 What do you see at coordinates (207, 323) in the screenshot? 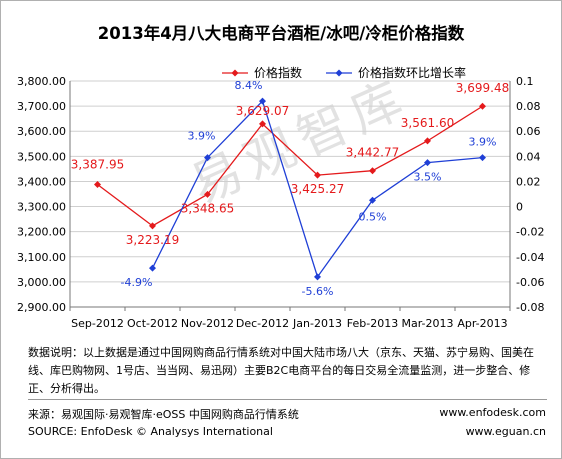
I see `x-tick-label: Nov-2012` at bounding box center [207, 323].